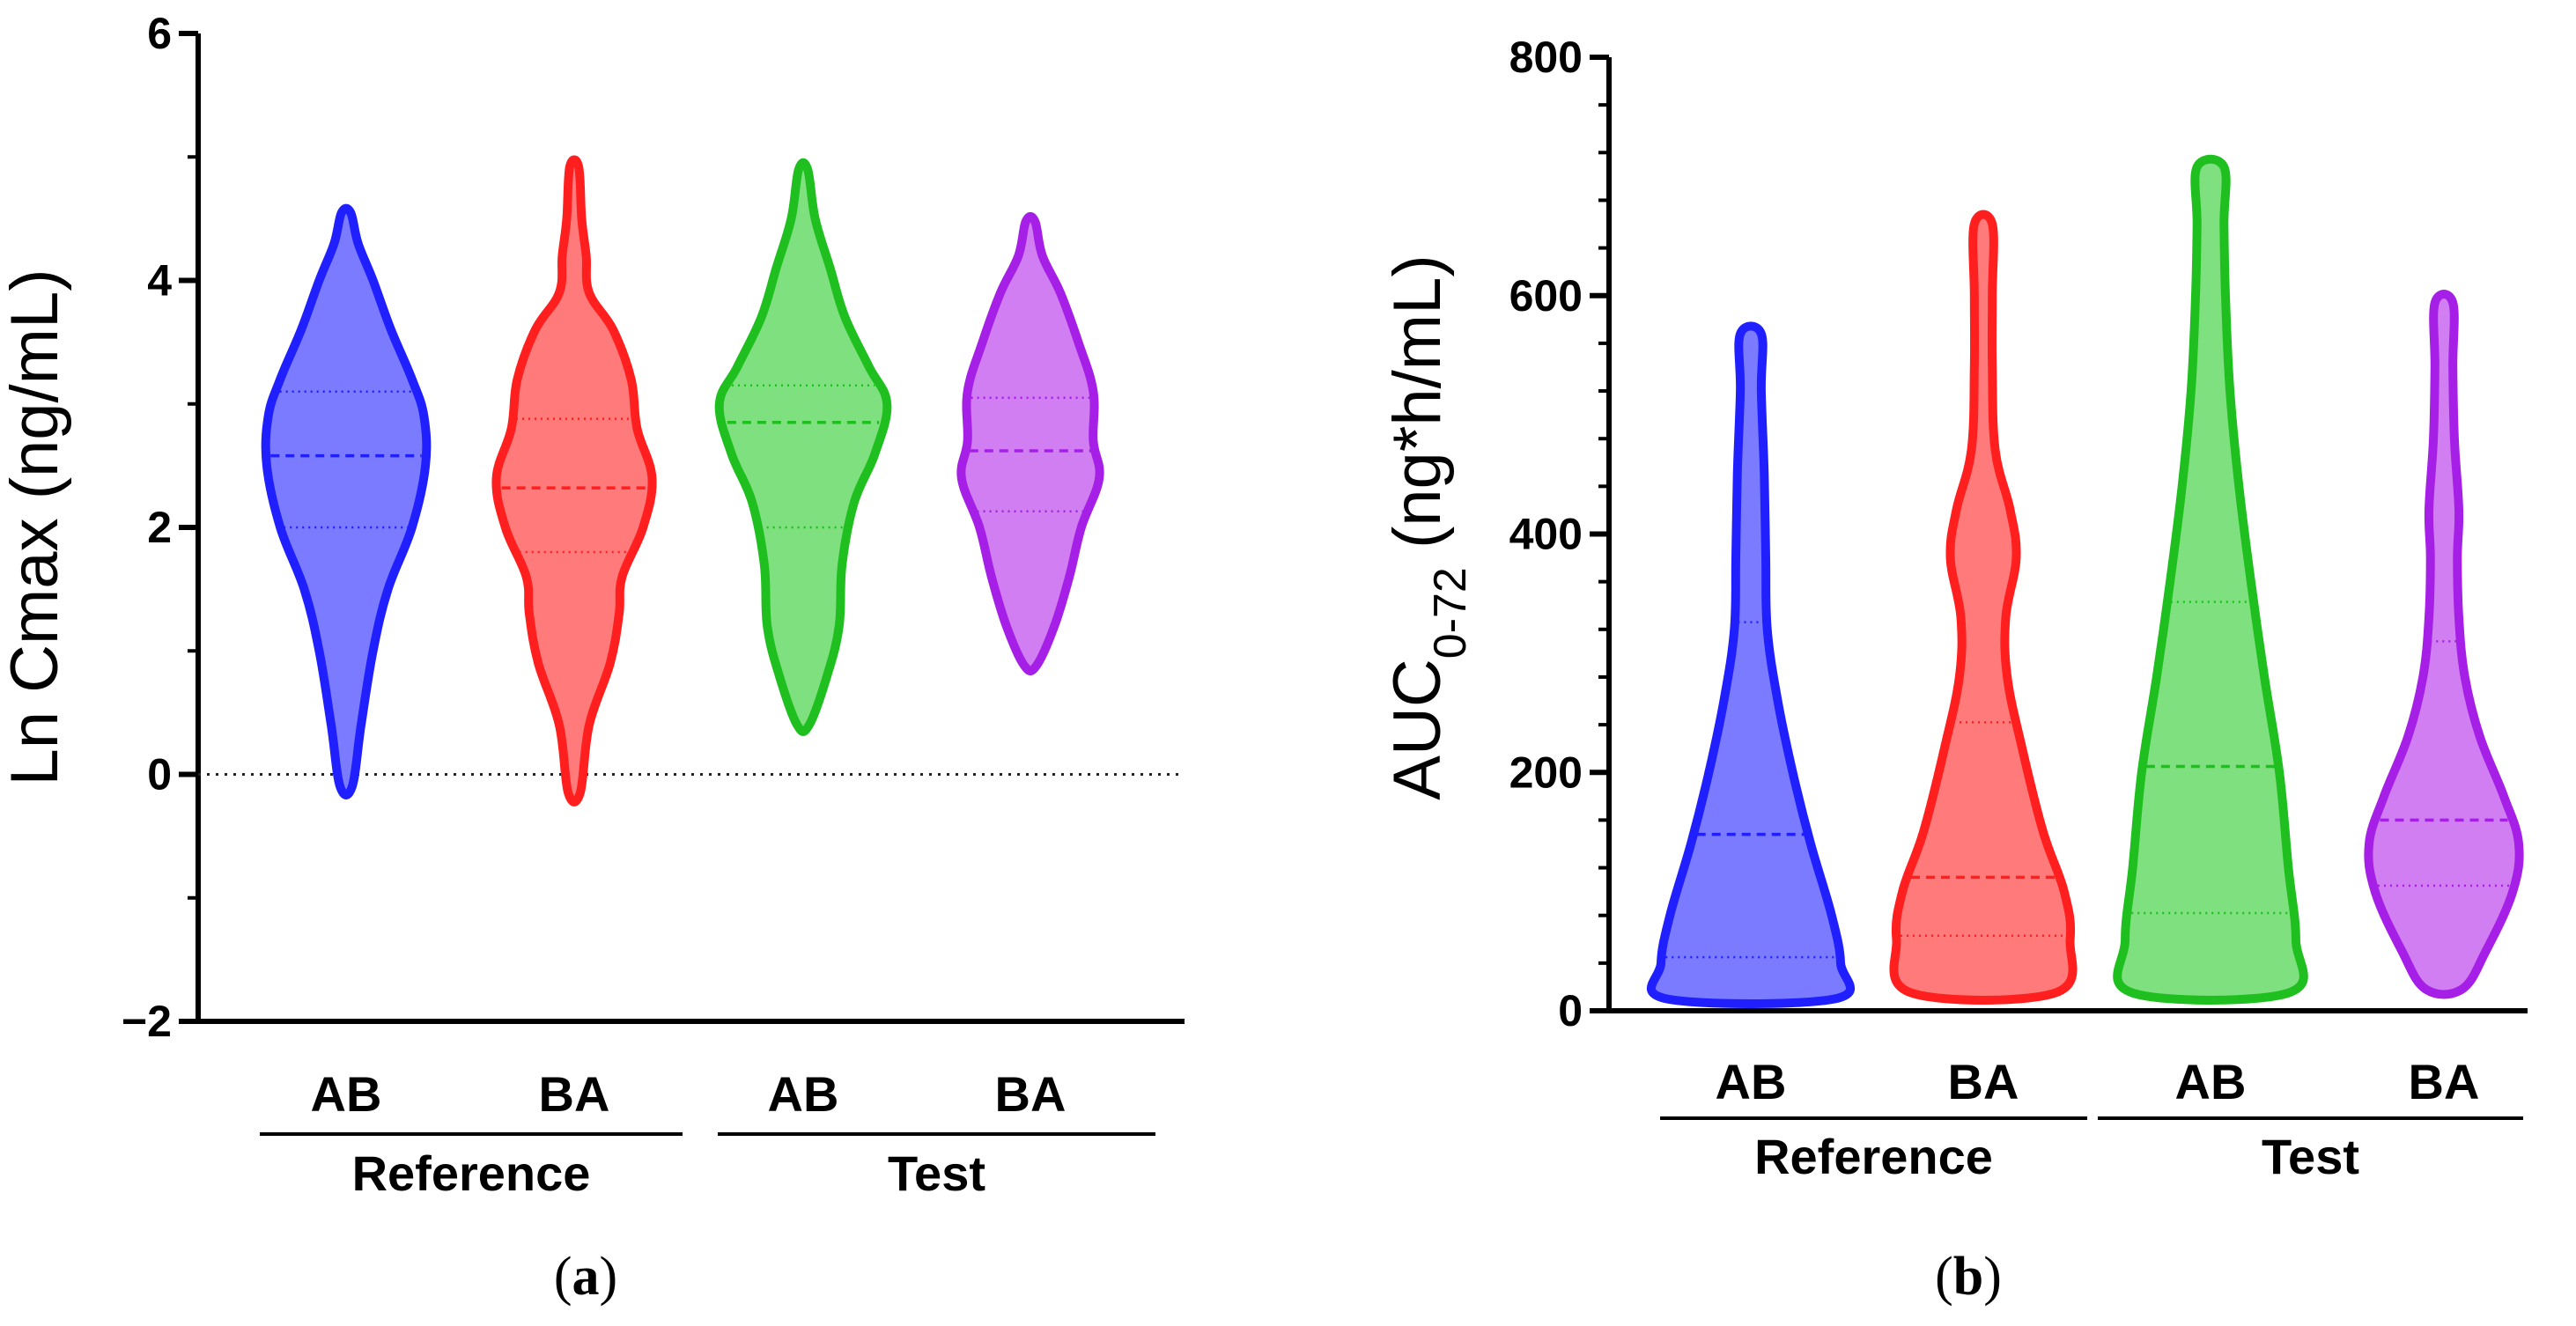  I want to click on panel-label: (a), so click(585, 1277).